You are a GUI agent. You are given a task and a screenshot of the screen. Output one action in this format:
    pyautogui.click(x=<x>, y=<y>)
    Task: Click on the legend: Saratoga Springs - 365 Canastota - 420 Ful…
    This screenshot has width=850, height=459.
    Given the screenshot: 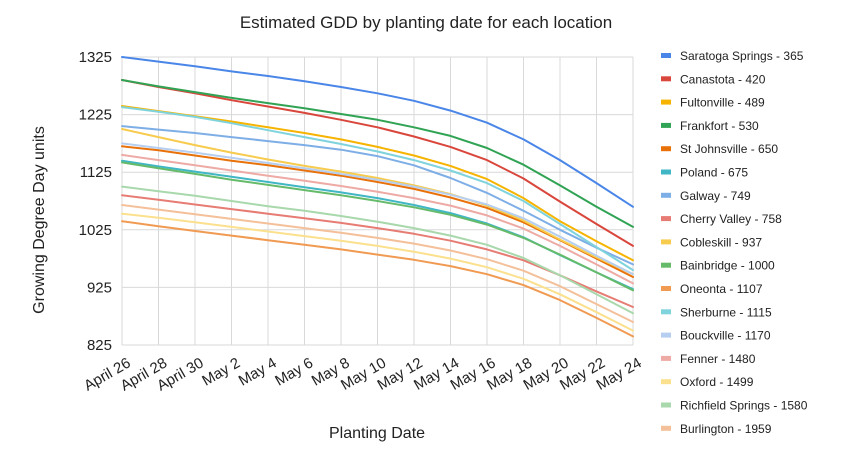 What is the action you would take?
    pyautogui.click(x=734, y=242)
    